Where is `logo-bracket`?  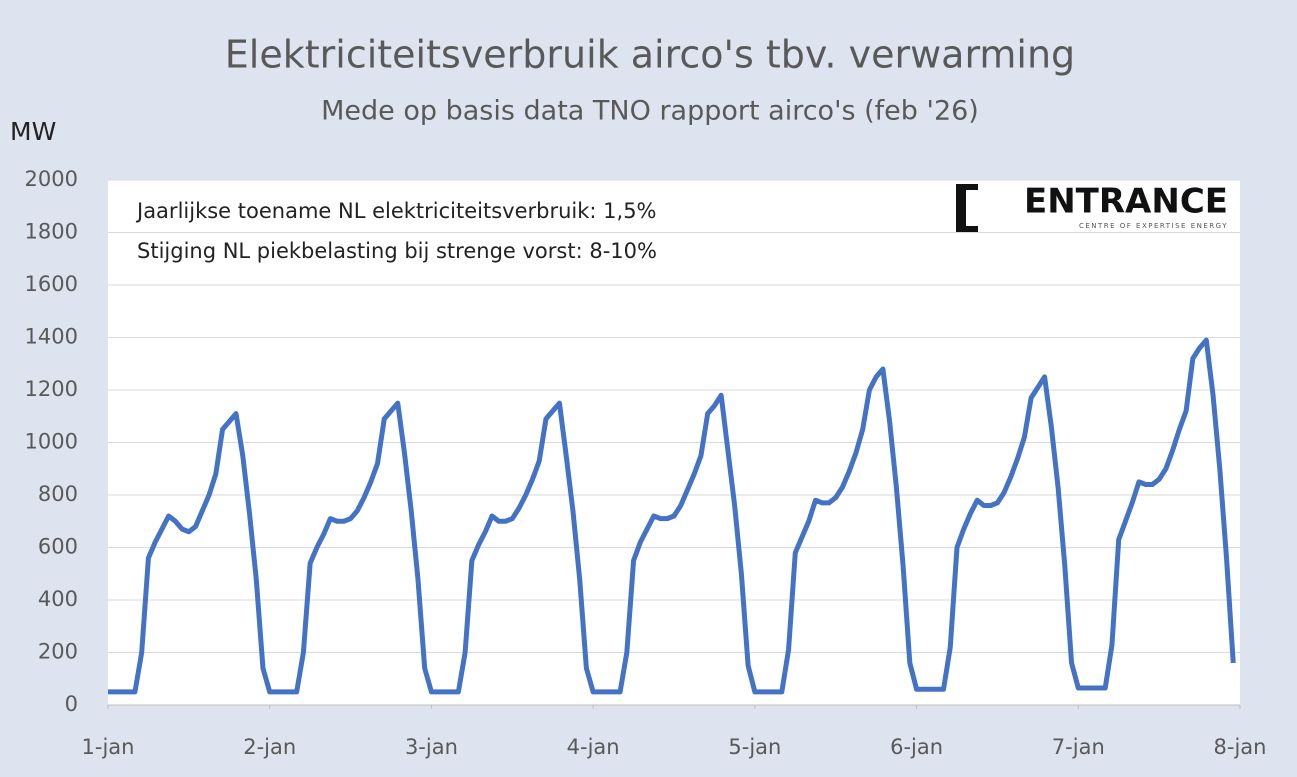
logo-bracket is located at coordinates (967, 208).